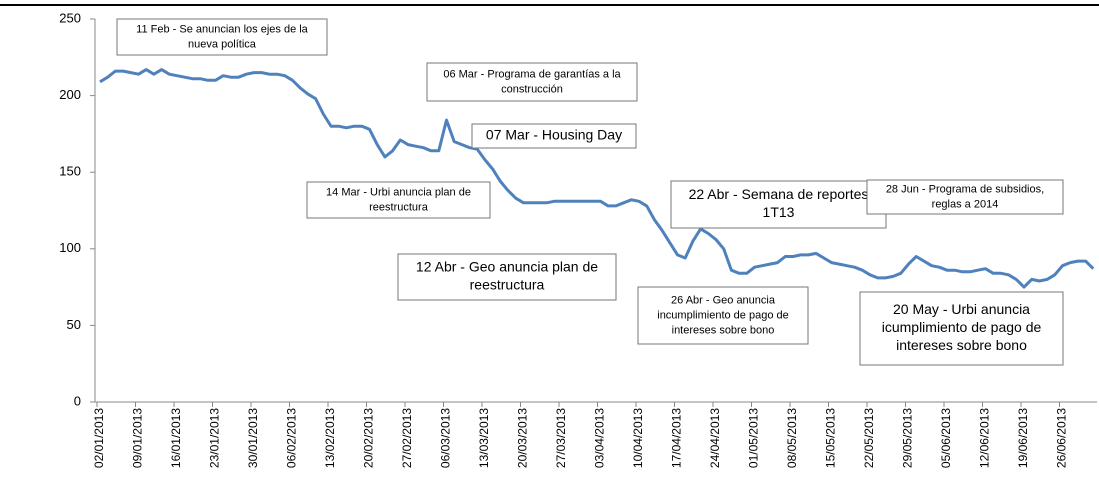  What do you see at coordinates (532, 89) in the screenshot?
I see `annotation-text: construcción` at bounding box center [532, 89].